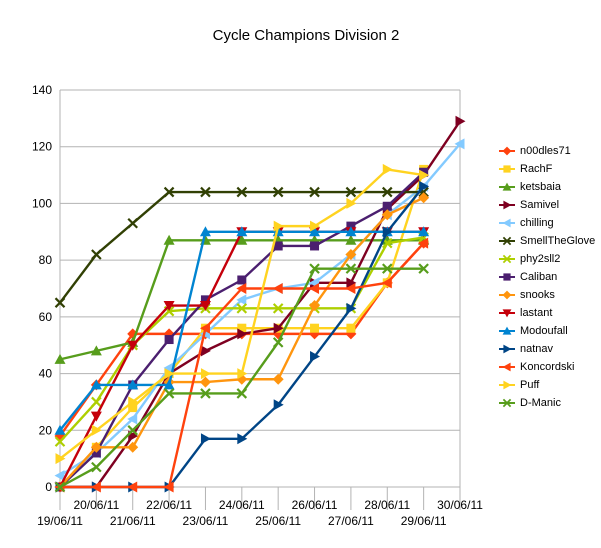 The width and height of the screenshot is (601, 548). I want to click on legend-label: lastant, so click(536, 313).